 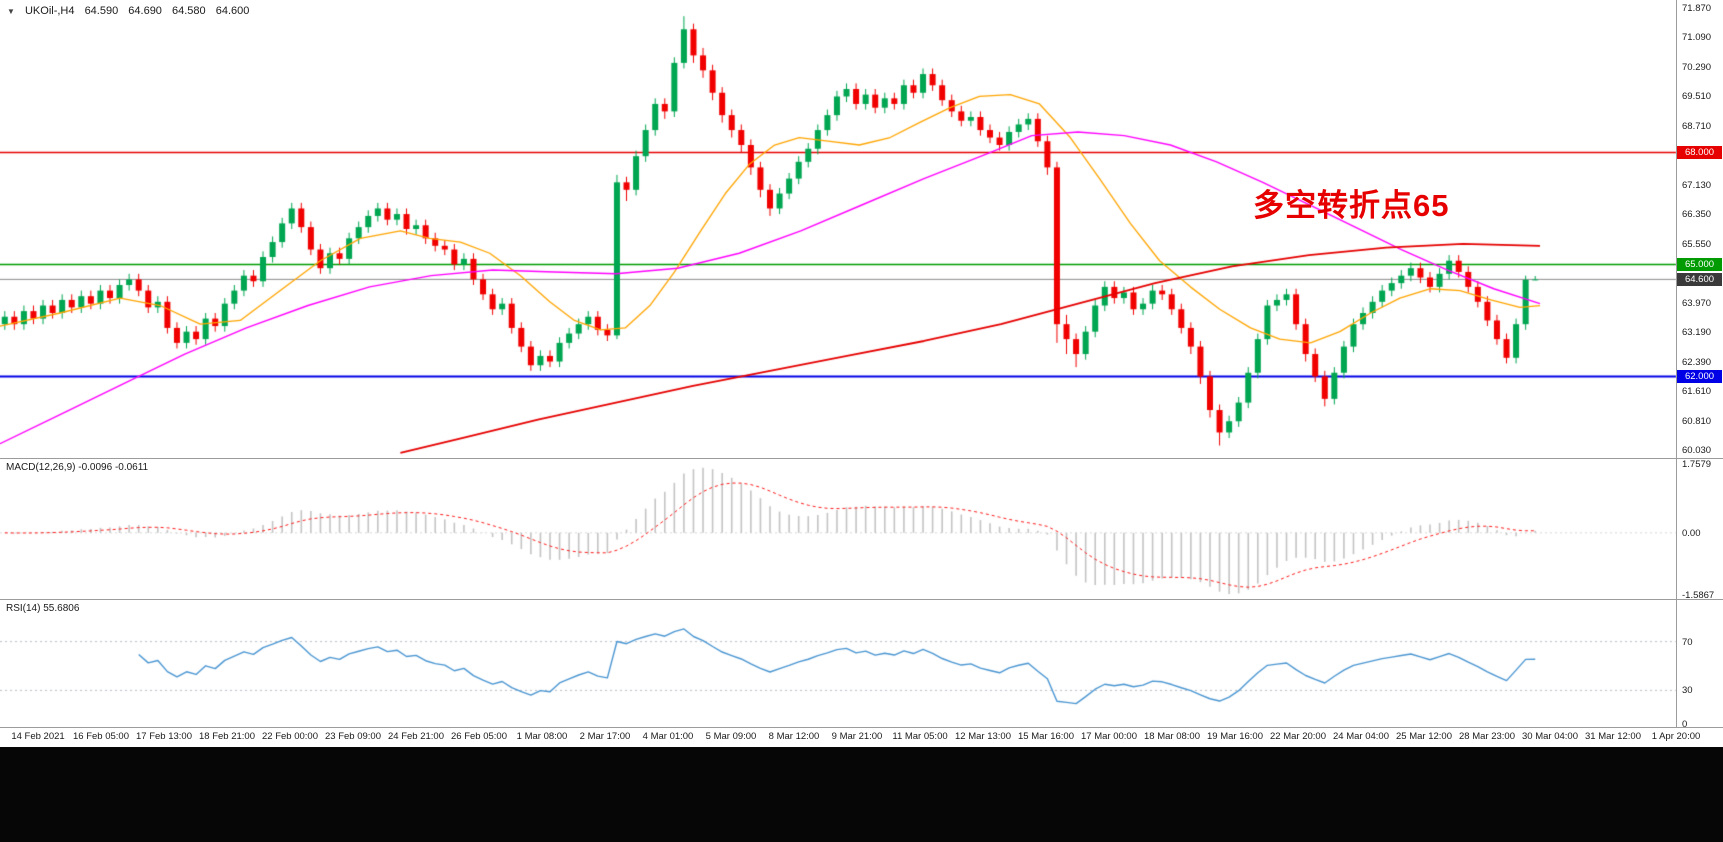 I want to click on time-tick-label: 17 Feb 13:00, so click(x=164, y=736).